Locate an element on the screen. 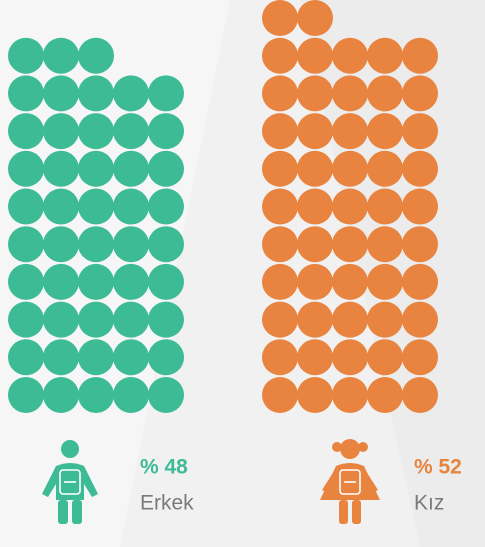 Image resolution: width=485 pixels, height=547 pixels. girl-icon is located at coordinates (350, 481).